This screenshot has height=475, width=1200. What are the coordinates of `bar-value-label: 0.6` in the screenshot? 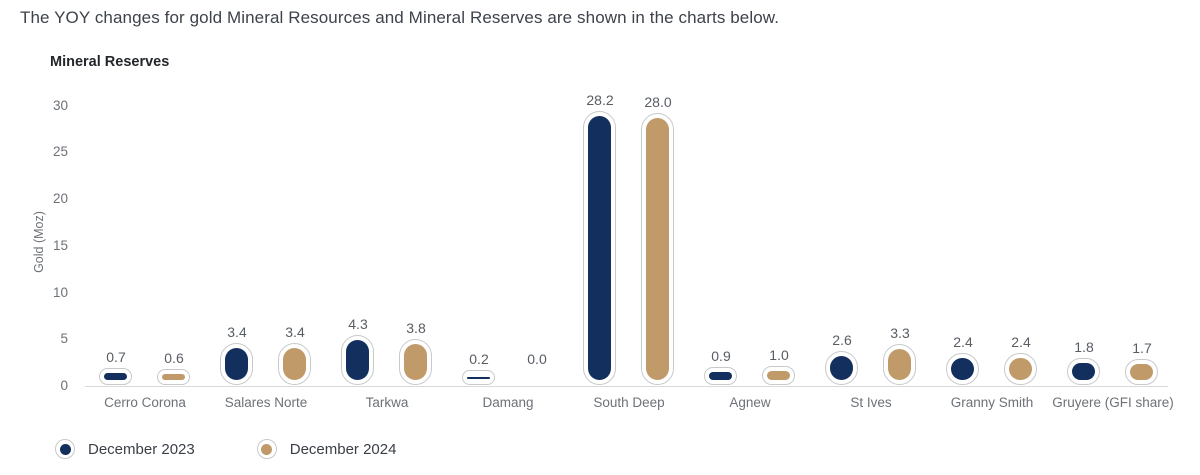 It's located at (174, 358).